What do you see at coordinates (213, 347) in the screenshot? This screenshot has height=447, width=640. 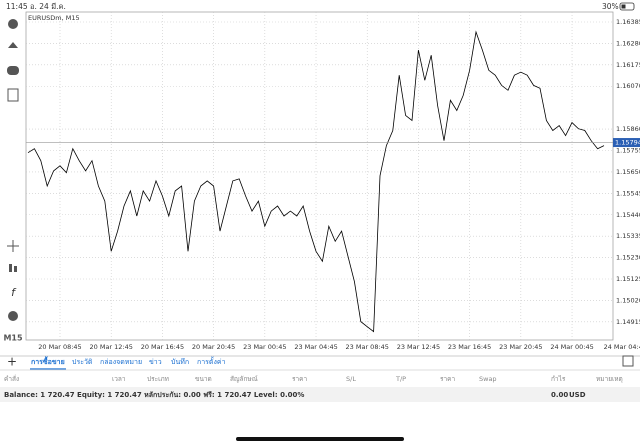 I see `x-tick-label: 20 Mar 20:45` at bounding box center [213, 347].